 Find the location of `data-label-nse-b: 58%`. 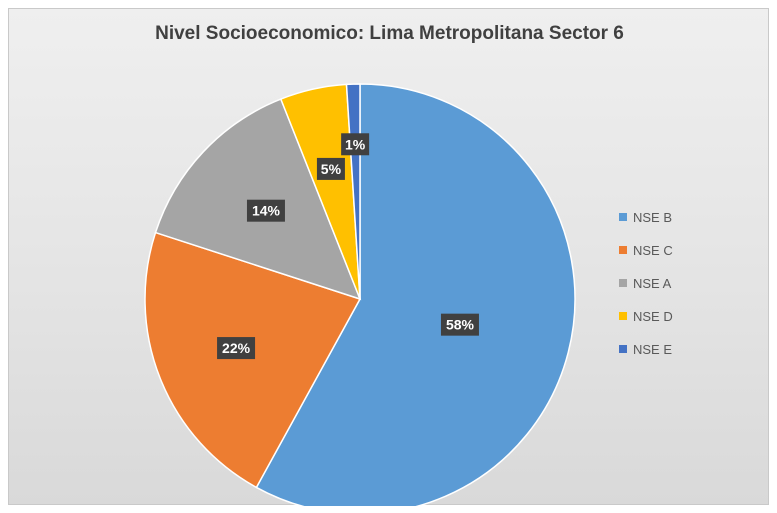

data-label-nse-b: 58% is located at coordinates (459, 324).